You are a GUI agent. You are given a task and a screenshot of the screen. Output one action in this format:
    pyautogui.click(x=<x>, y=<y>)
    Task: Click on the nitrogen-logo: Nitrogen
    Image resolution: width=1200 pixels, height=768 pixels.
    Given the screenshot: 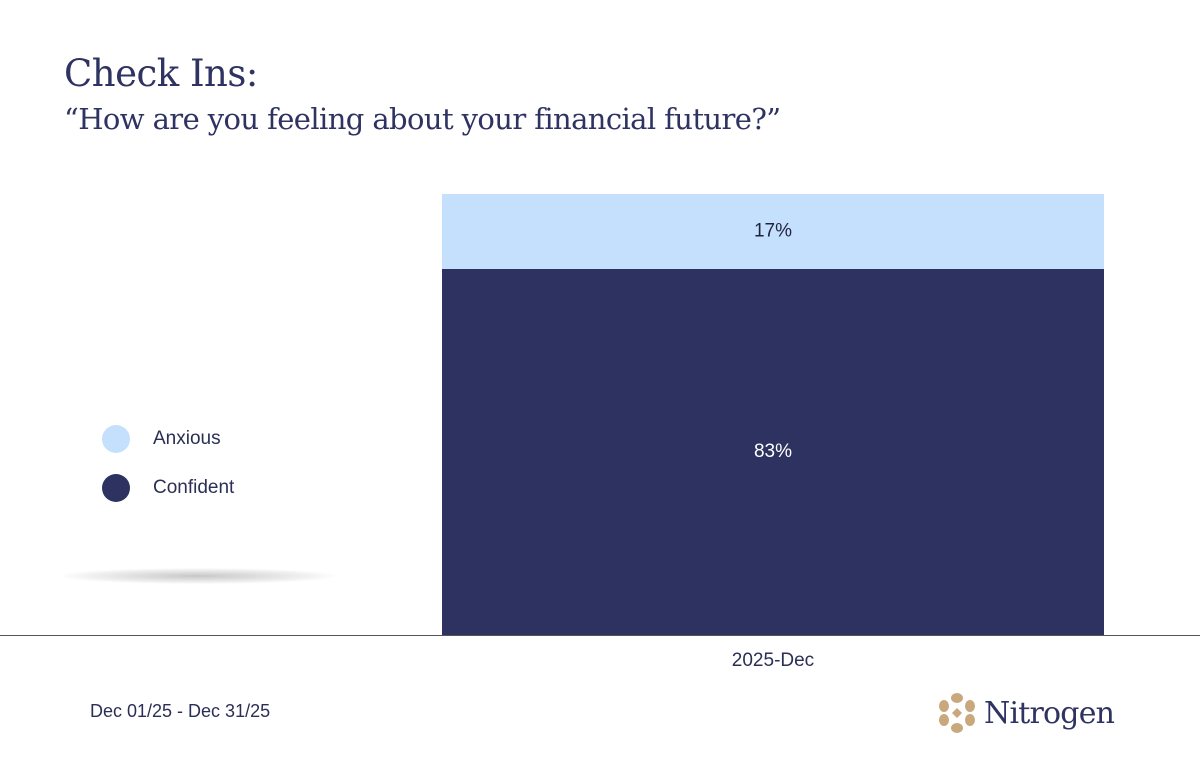 What is the action you would take?
    pyautogui.click(x=1025, y=713)
    